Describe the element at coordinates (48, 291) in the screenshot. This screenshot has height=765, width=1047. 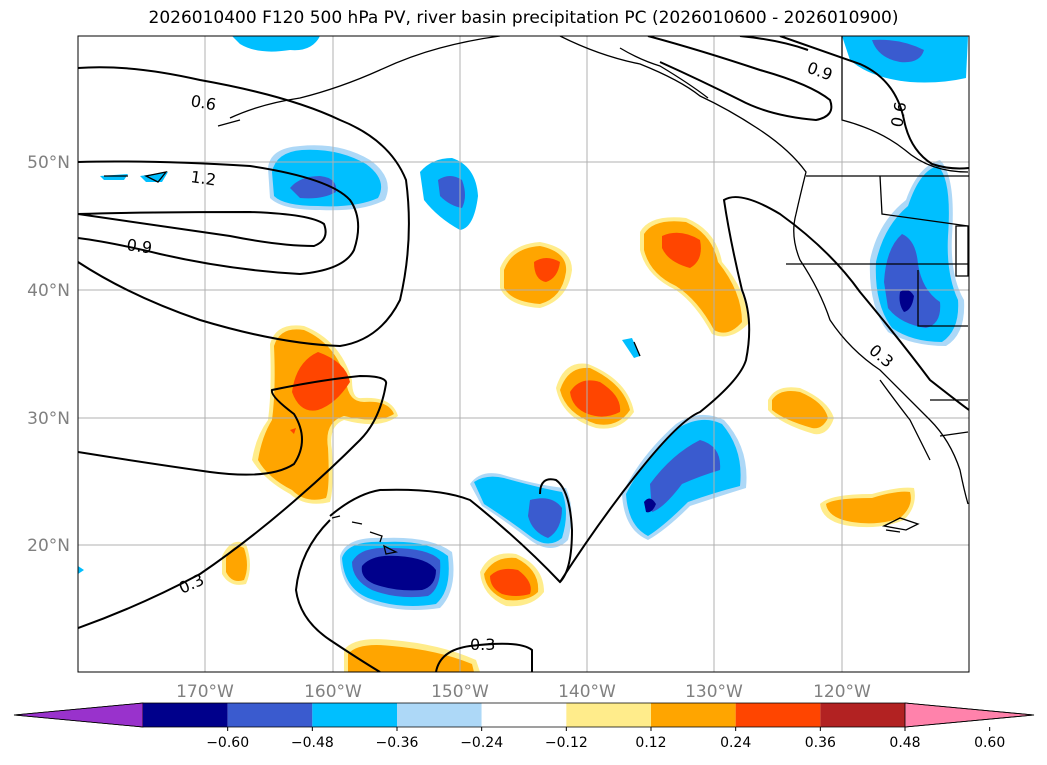
I see `lat-label: 40°N` at that location.